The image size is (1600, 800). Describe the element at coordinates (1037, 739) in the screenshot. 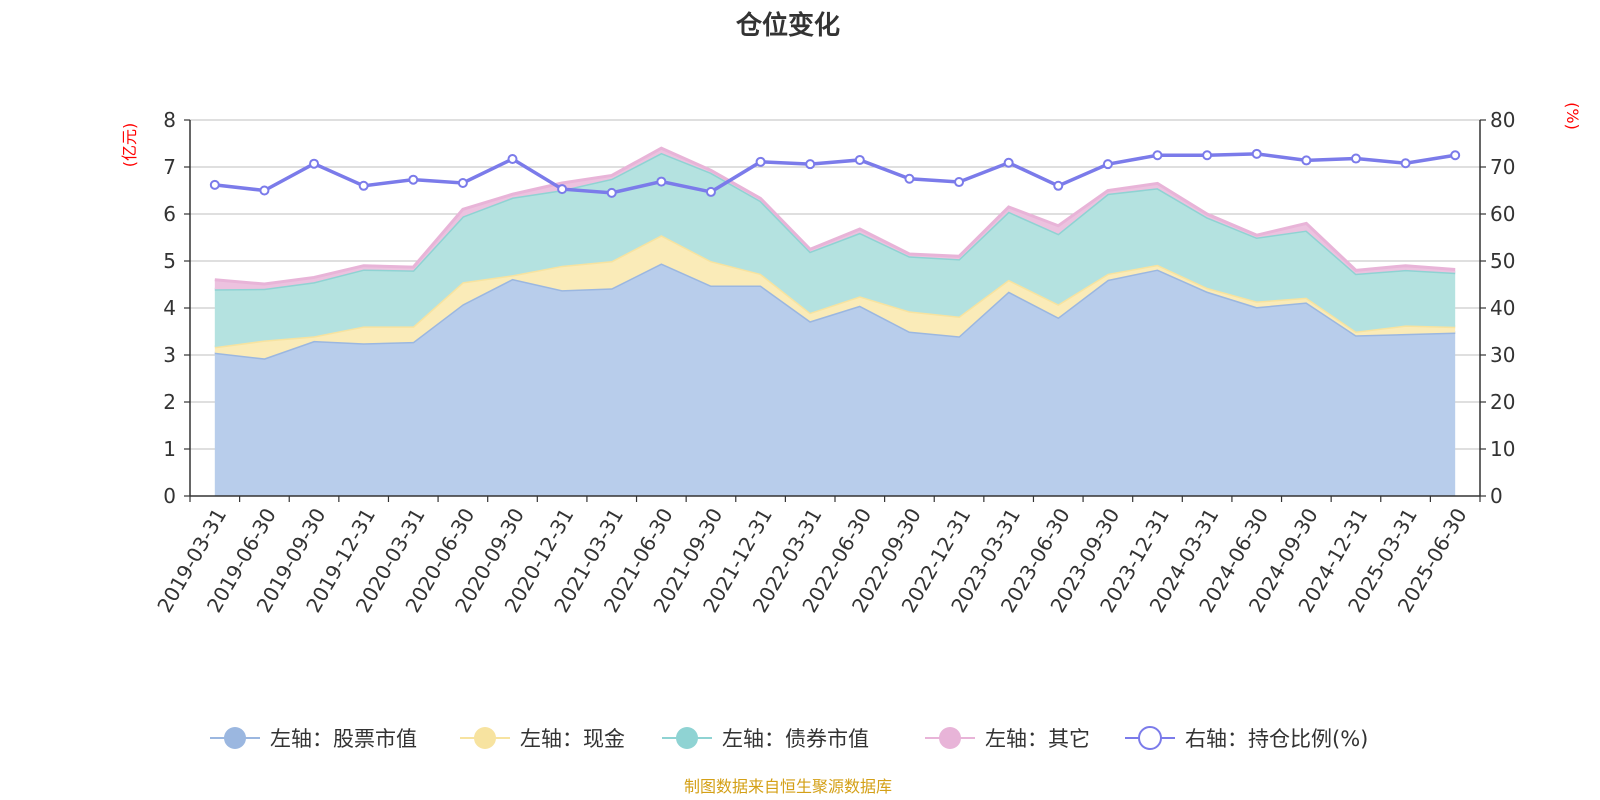

I see `legend-label: 左轴：其它` at that location.